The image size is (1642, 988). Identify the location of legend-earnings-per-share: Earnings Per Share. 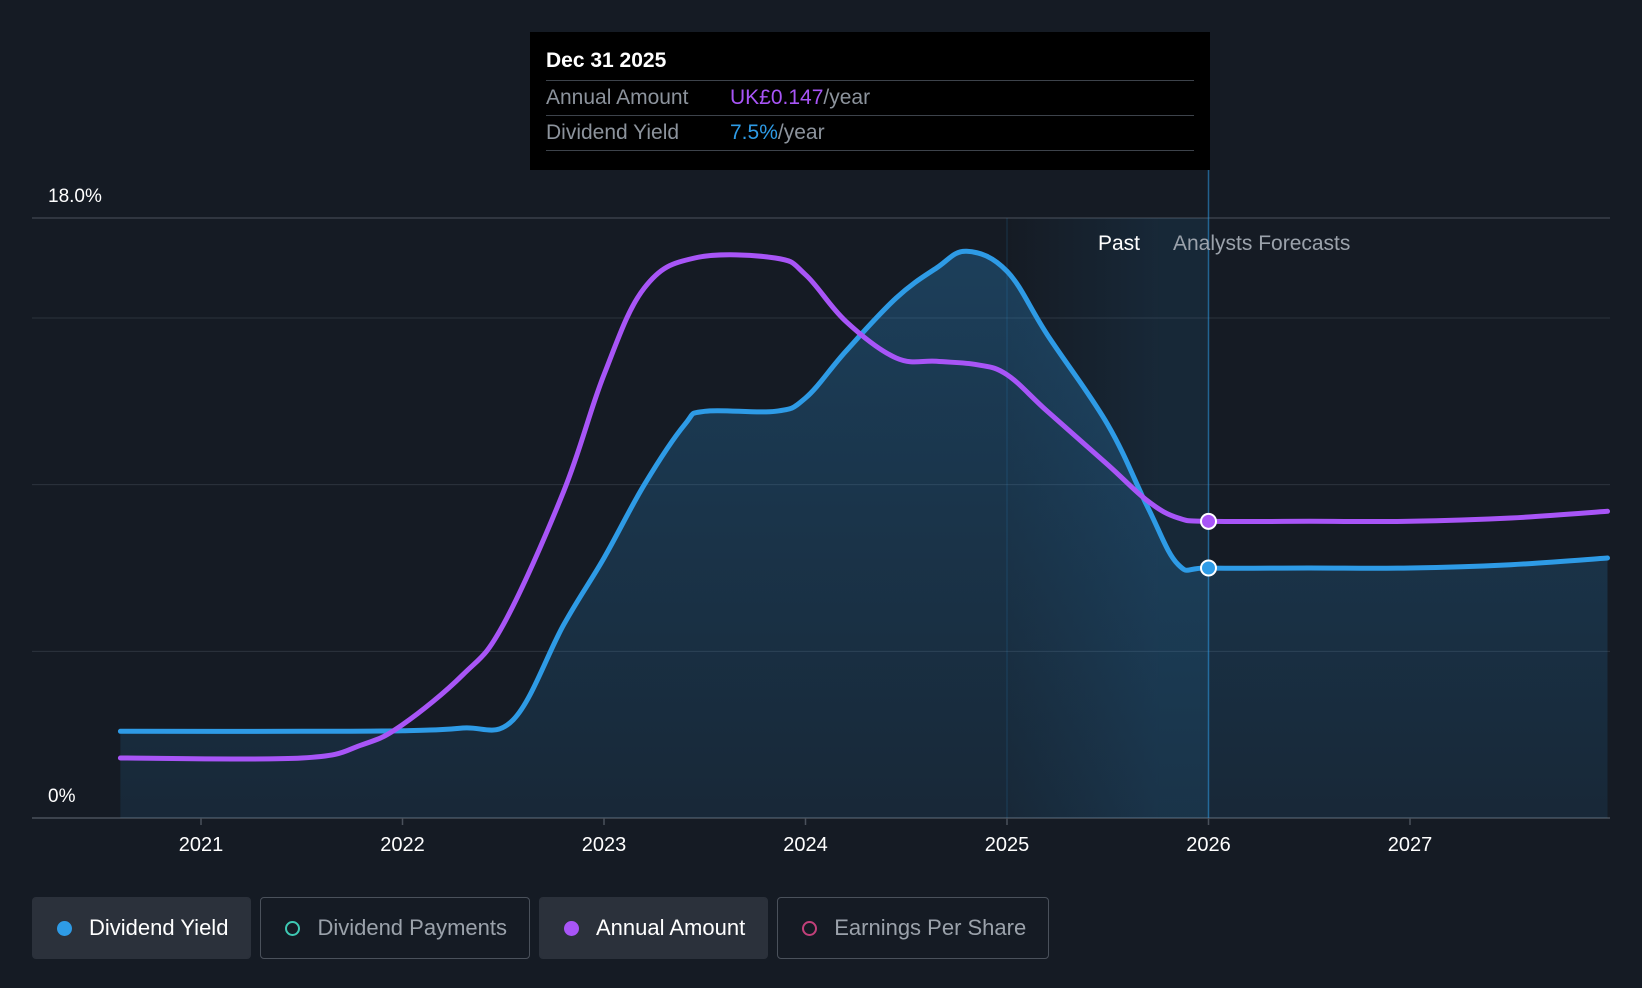
(913, 928).